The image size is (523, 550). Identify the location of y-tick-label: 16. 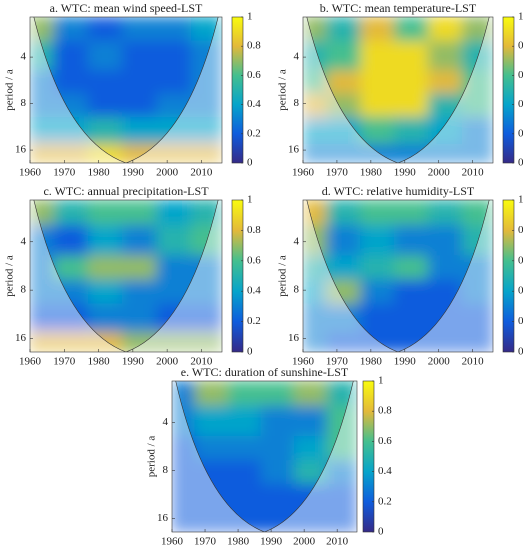
(21, 338).